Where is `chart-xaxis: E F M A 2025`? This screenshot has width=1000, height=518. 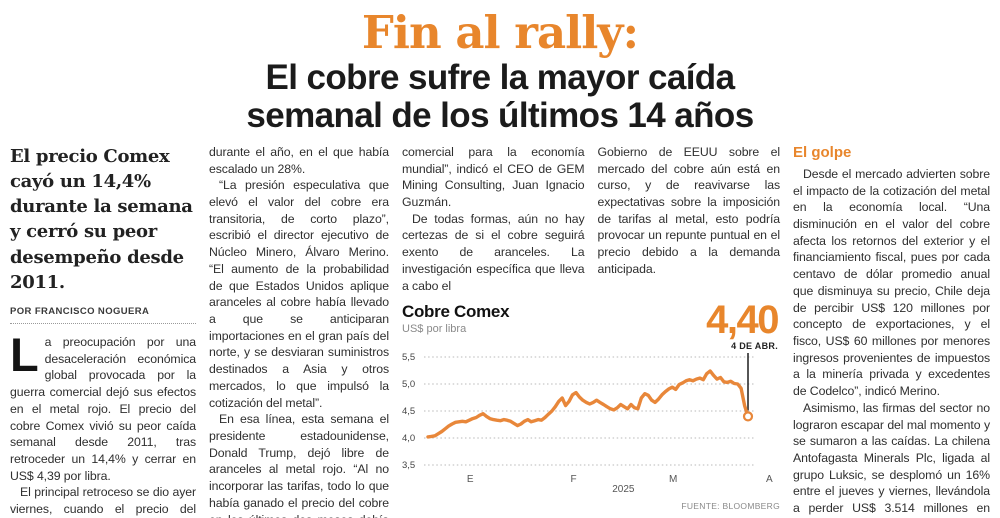 chart-xaxis: E F M A 2025 is located at coordinates (602, 483).